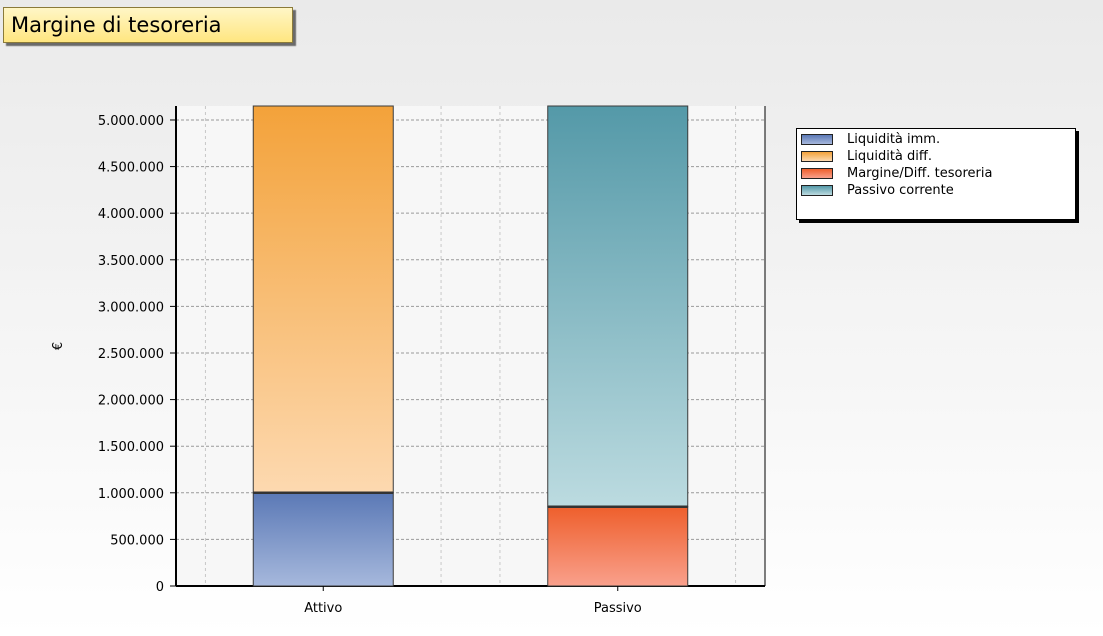 The image size is (1103, 636). I want to click on y-tick-label: 500.000, so click(137, 540).